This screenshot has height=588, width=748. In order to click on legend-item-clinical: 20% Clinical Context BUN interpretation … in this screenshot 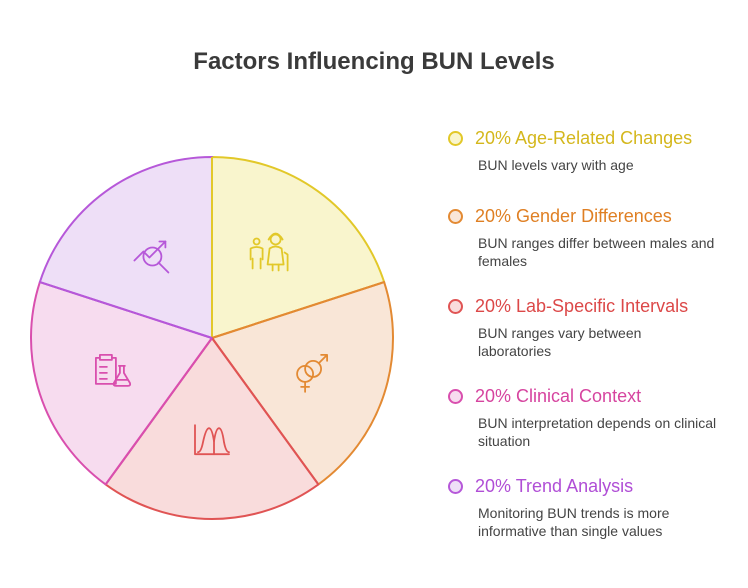, I will do `click(593, 417)`.